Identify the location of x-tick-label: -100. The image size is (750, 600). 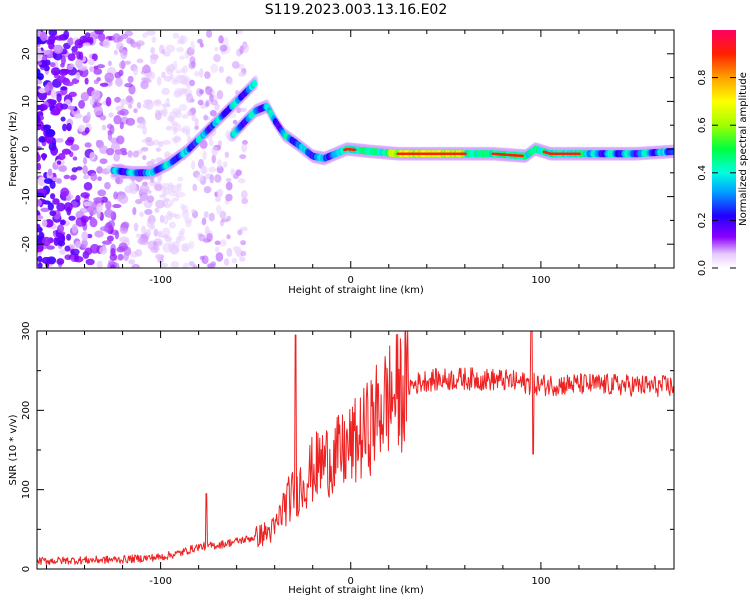
(160, 280).